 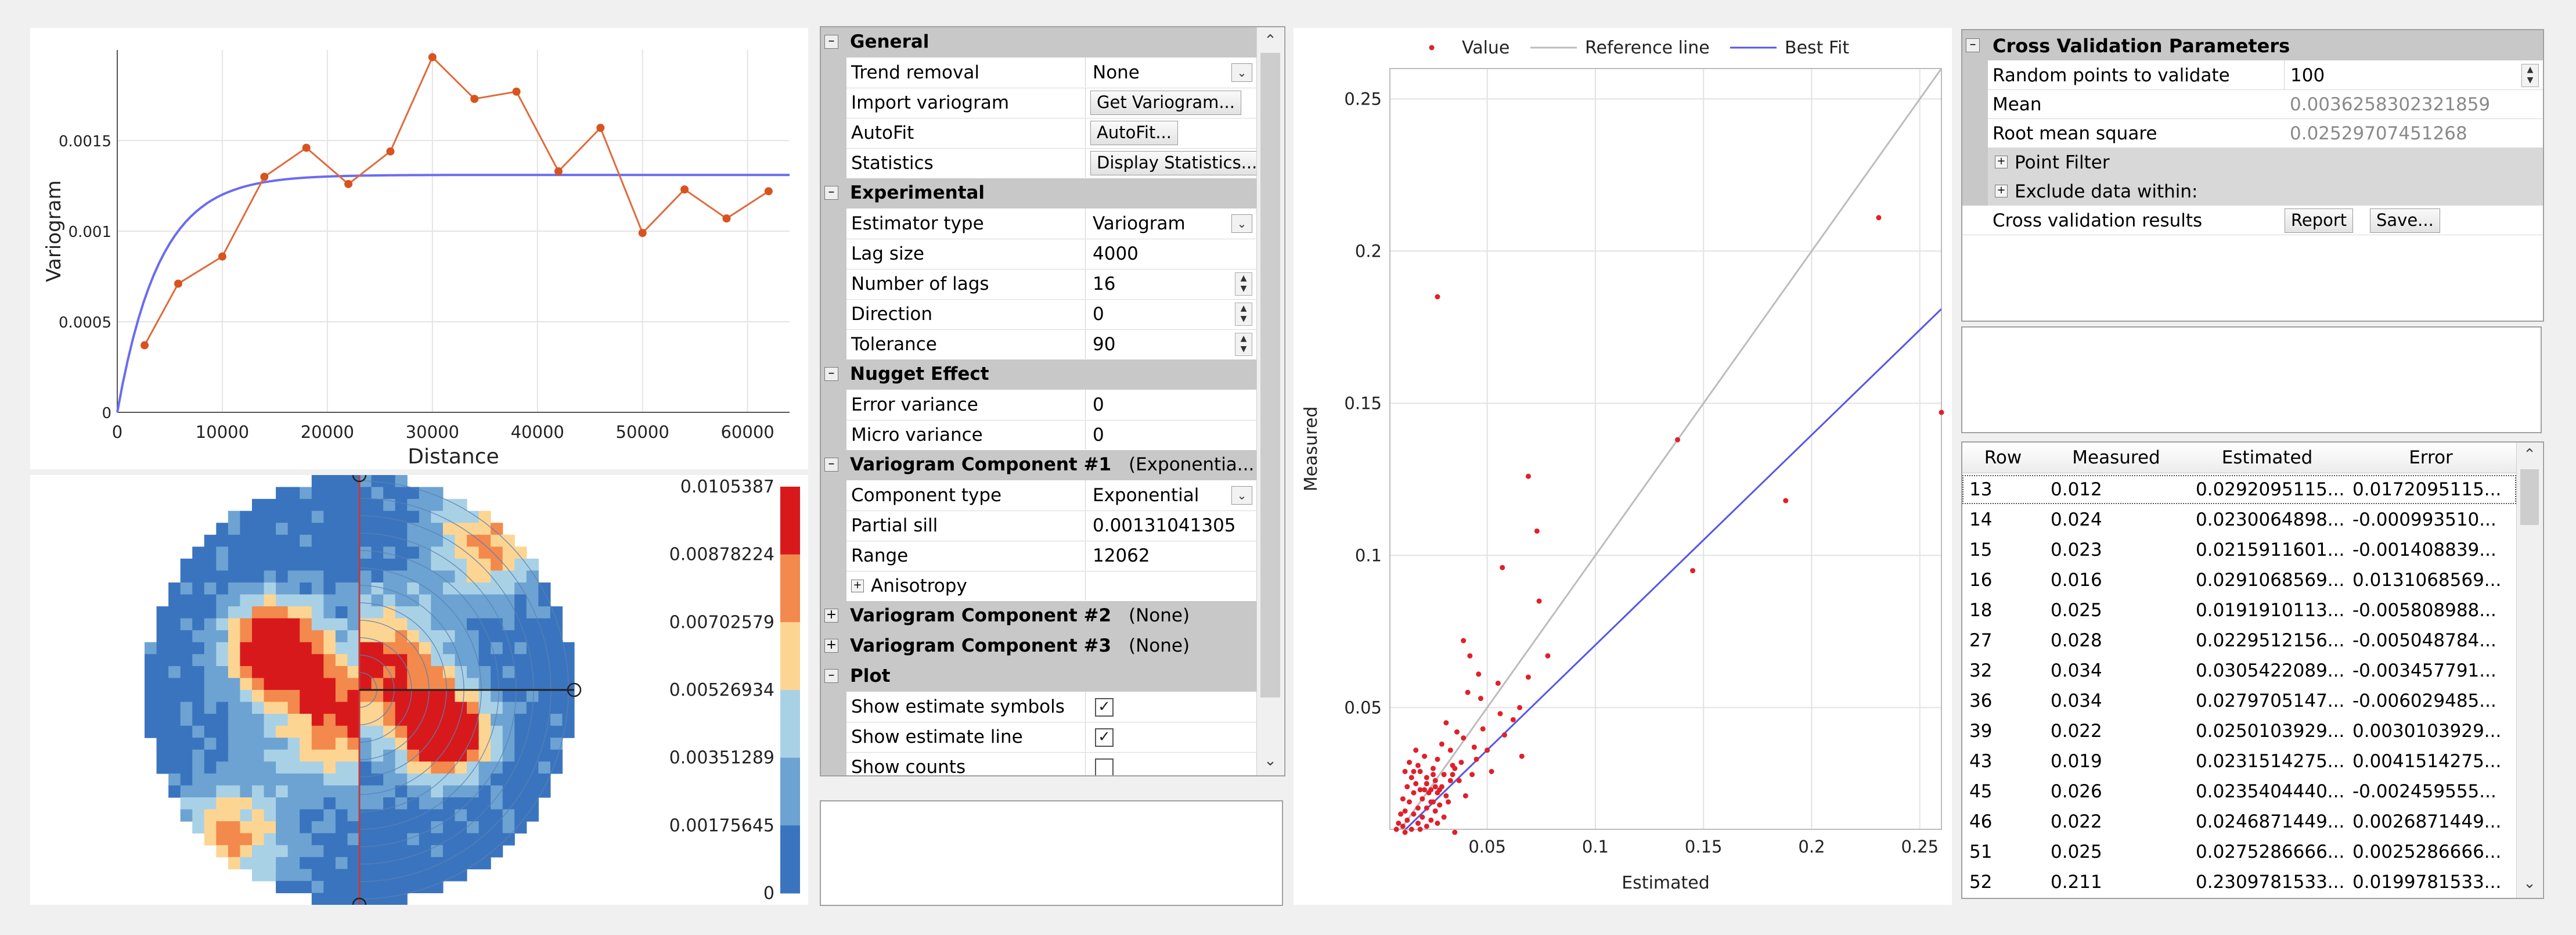 I want to click on property-row: Show estimate line ✓, so click(x=1038, y=738).